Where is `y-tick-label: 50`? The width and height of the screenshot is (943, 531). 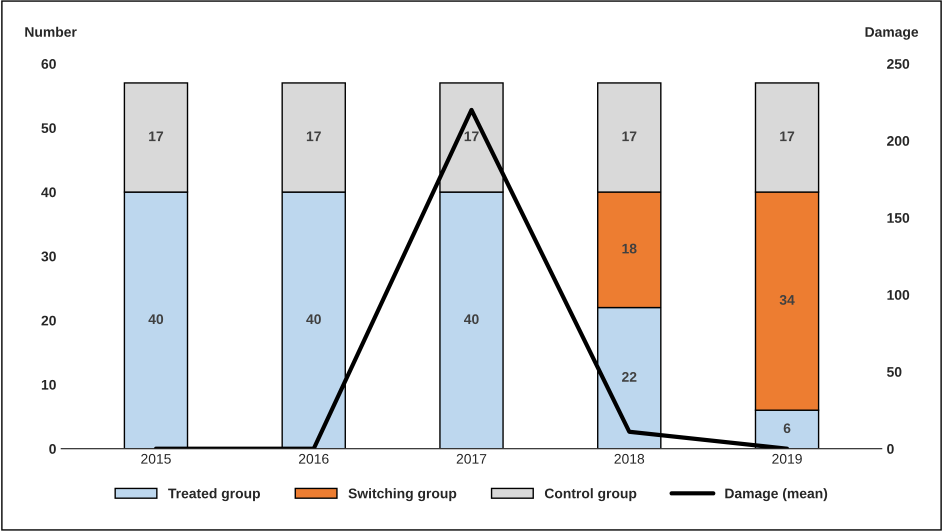
y-tick-label: 50 is located at coordinates (48, 128).